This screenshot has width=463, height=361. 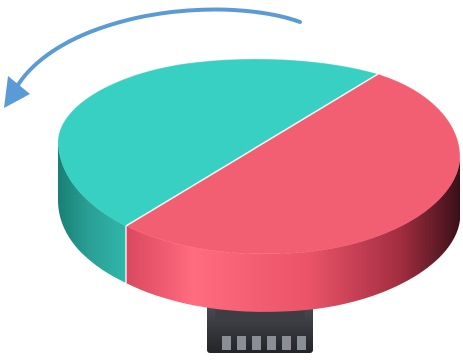 I want to click on arrow-head, so click(x=17, y=92).